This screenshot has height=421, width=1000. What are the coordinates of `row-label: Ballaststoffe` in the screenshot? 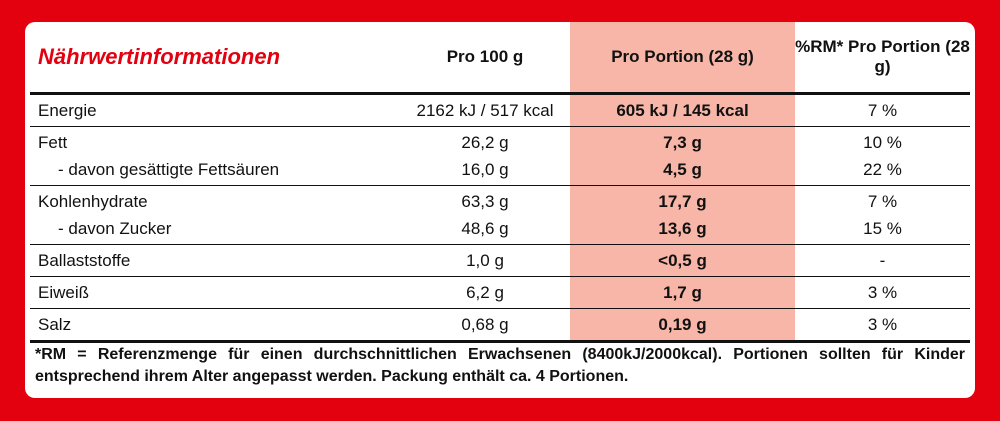 It's located at (84, 260).